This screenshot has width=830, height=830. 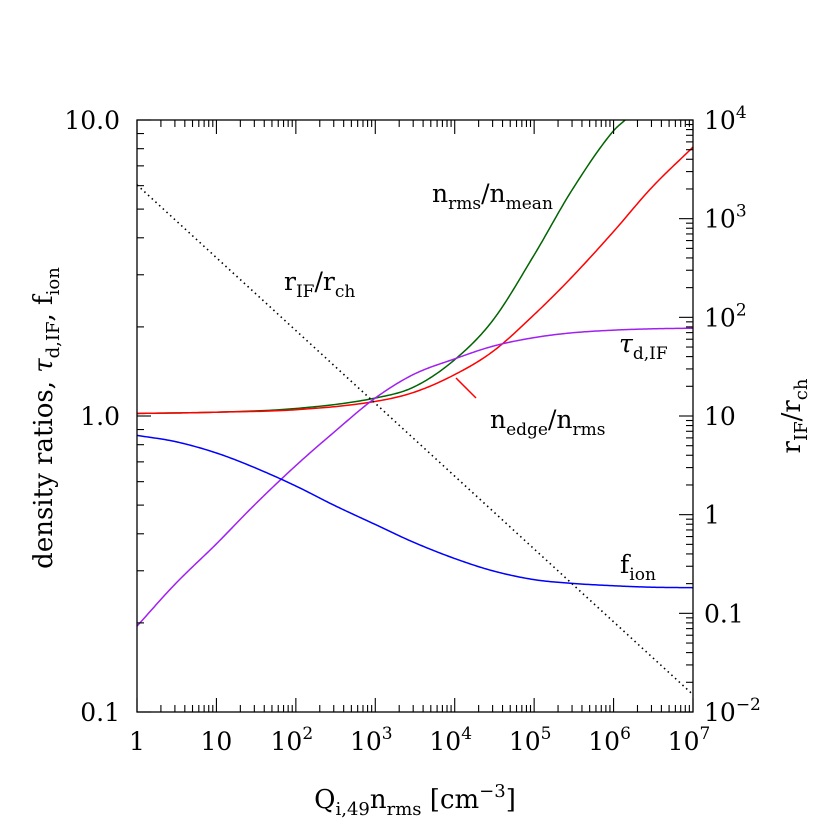 What do you see at coordinates (324, 800) in the screenshot?
I see `label-part: Q` at bounding box center [324, 800].